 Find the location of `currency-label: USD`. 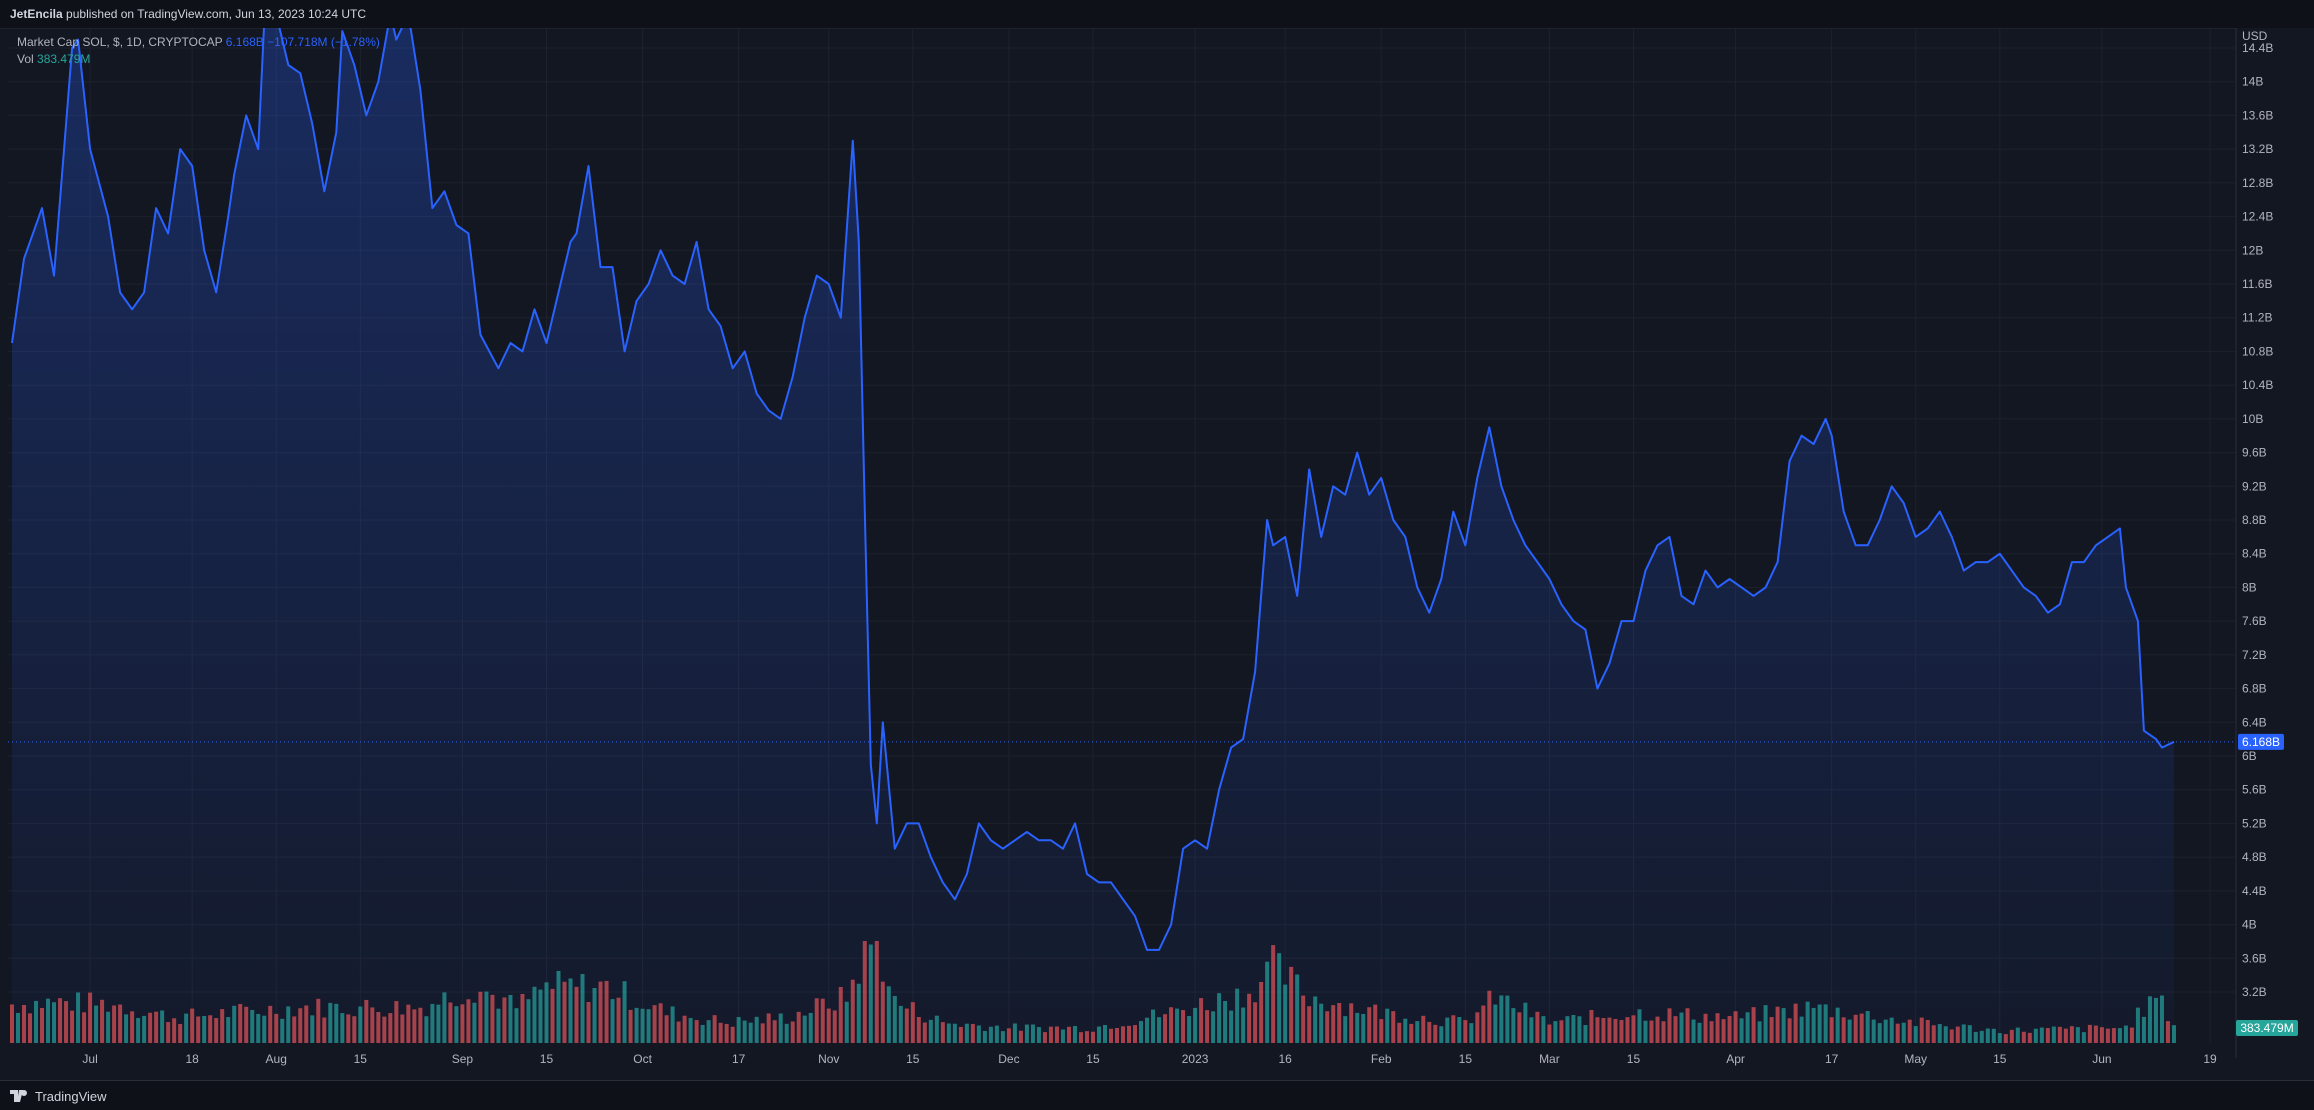

currency-label: USD is located at coordinates (2255, 36).